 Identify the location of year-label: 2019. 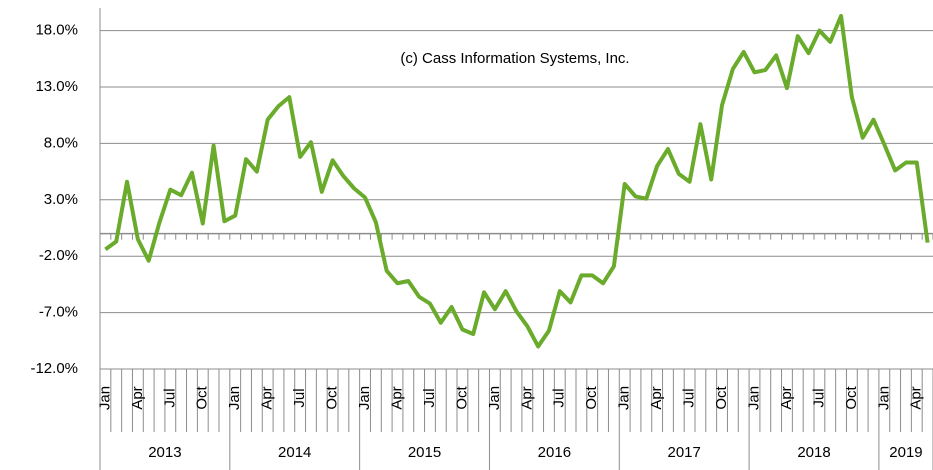
(905, 452).